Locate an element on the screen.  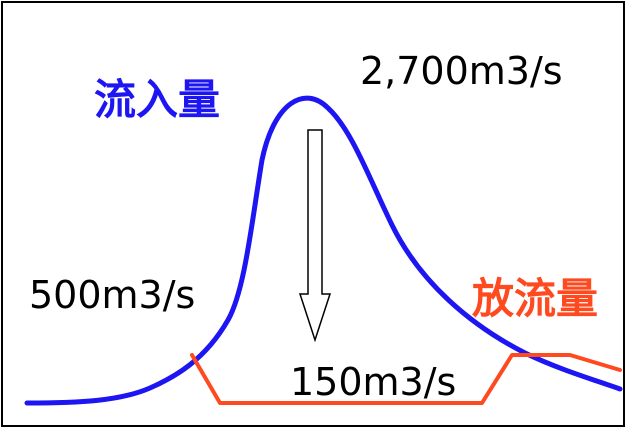
constant-outflow-label: 150m3/s is located at coordinates (373, 382).